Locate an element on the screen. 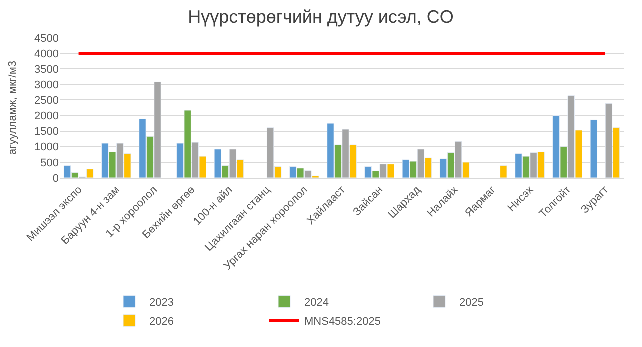 The image size is (642, 347). y-tick-label: 4500 is located at coordinates (46, 38).